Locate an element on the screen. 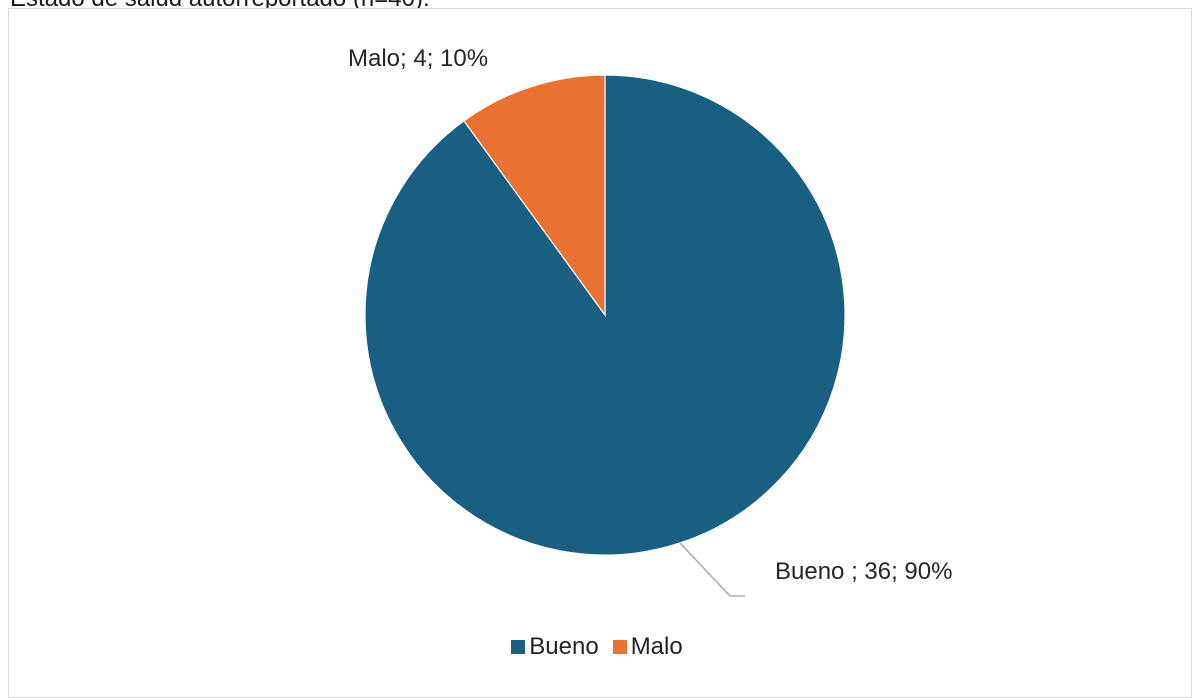 This screenshot has height=698, width=1194. legend-swatch-malo is located at coordinates (619, 647).